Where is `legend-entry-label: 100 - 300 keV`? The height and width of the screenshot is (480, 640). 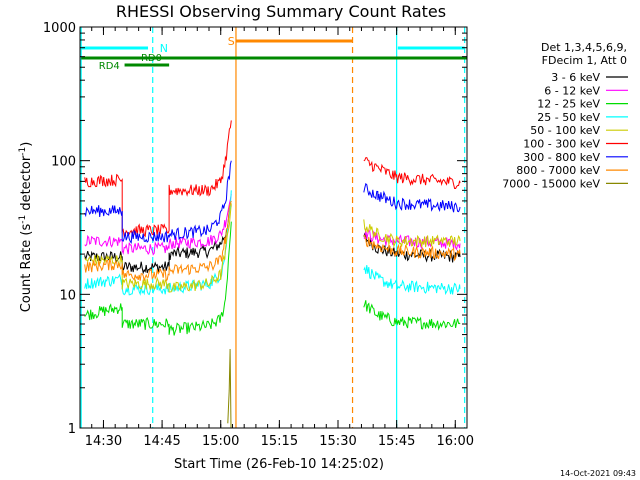
legend-entry-label: 100 - 300 keV is located at coordinates (561, 144).